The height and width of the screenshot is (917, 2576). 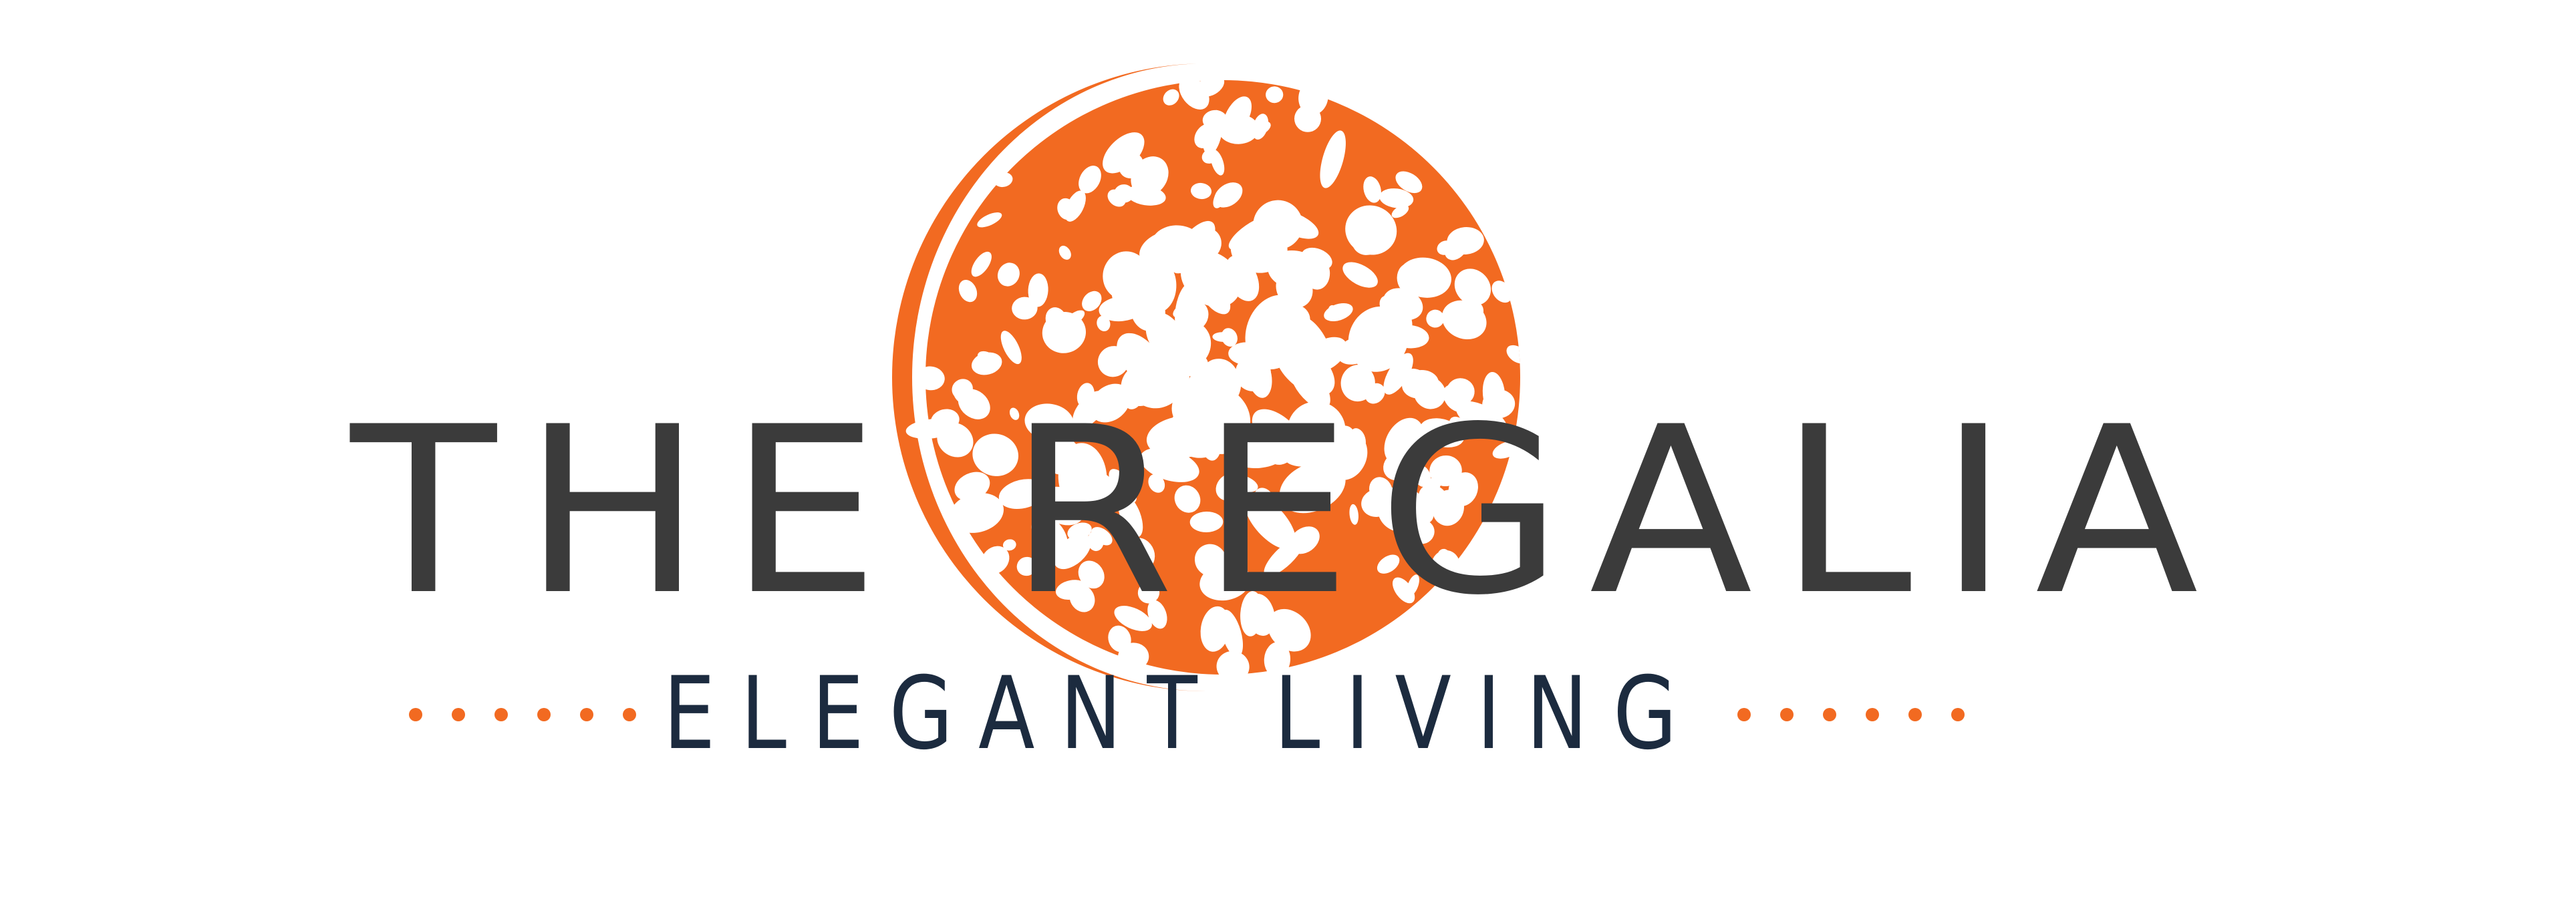 I want to click on tagline: ELEGANT LIVING, so click(x=1183, y=714).